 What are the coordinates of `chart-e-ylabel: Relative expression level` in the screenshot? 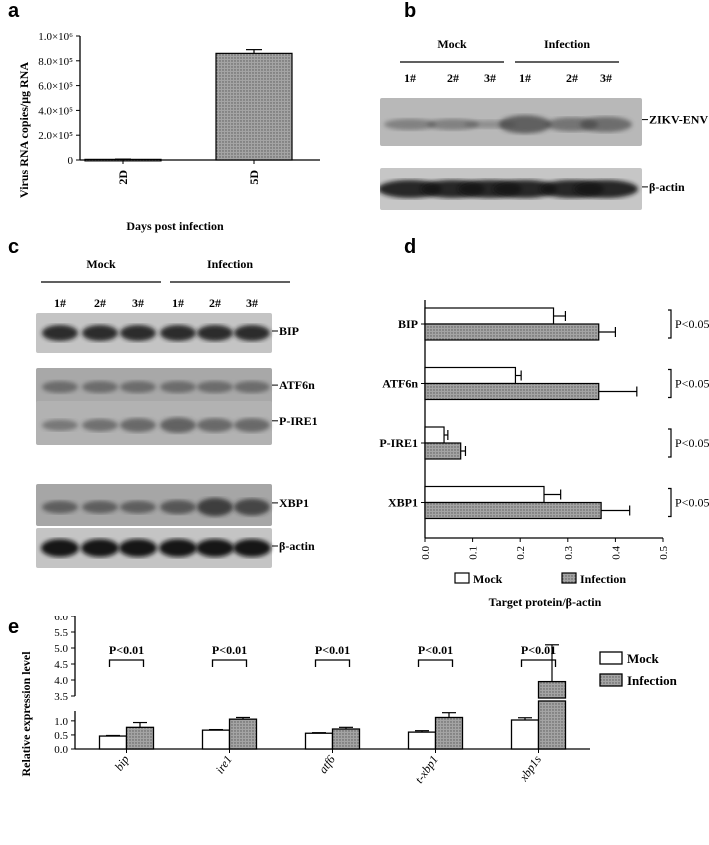 It's located at (26, 714).